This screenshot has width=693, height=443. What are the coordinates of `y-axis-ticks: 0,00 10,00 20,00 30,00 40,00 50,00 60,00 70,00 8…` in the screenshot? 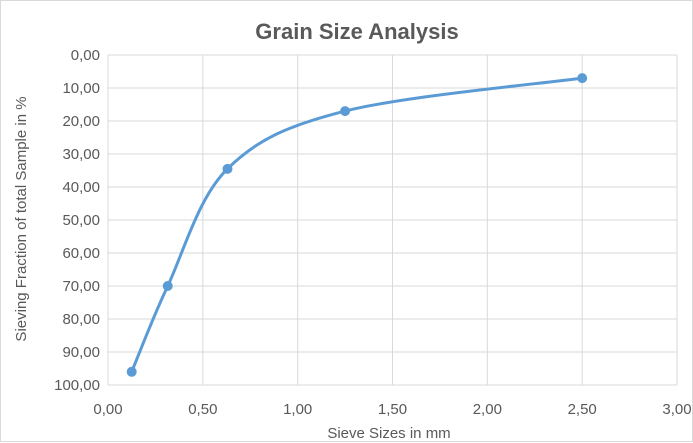 It's located at (77, 220).